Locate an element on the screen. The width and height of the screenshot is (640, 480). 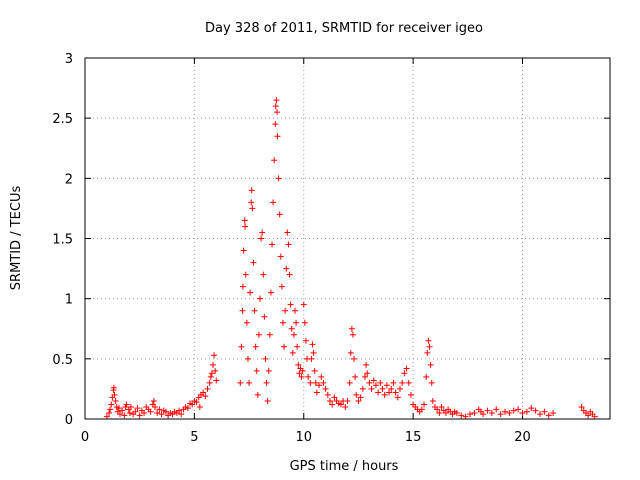
x-tick-label: 15 is located at coordinates (413, 437).